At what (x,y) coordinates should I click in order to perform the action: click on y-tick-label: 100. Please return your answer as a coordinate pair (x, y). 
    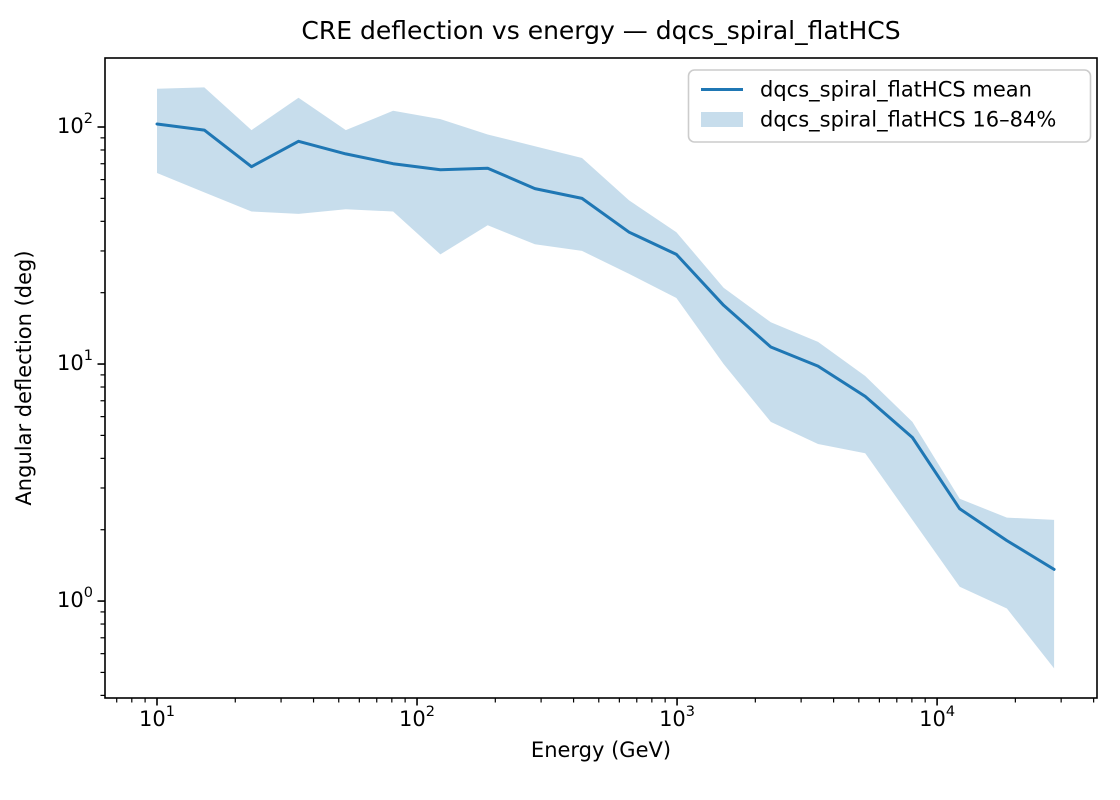
    Looking at the image, I should click on (75, 598).